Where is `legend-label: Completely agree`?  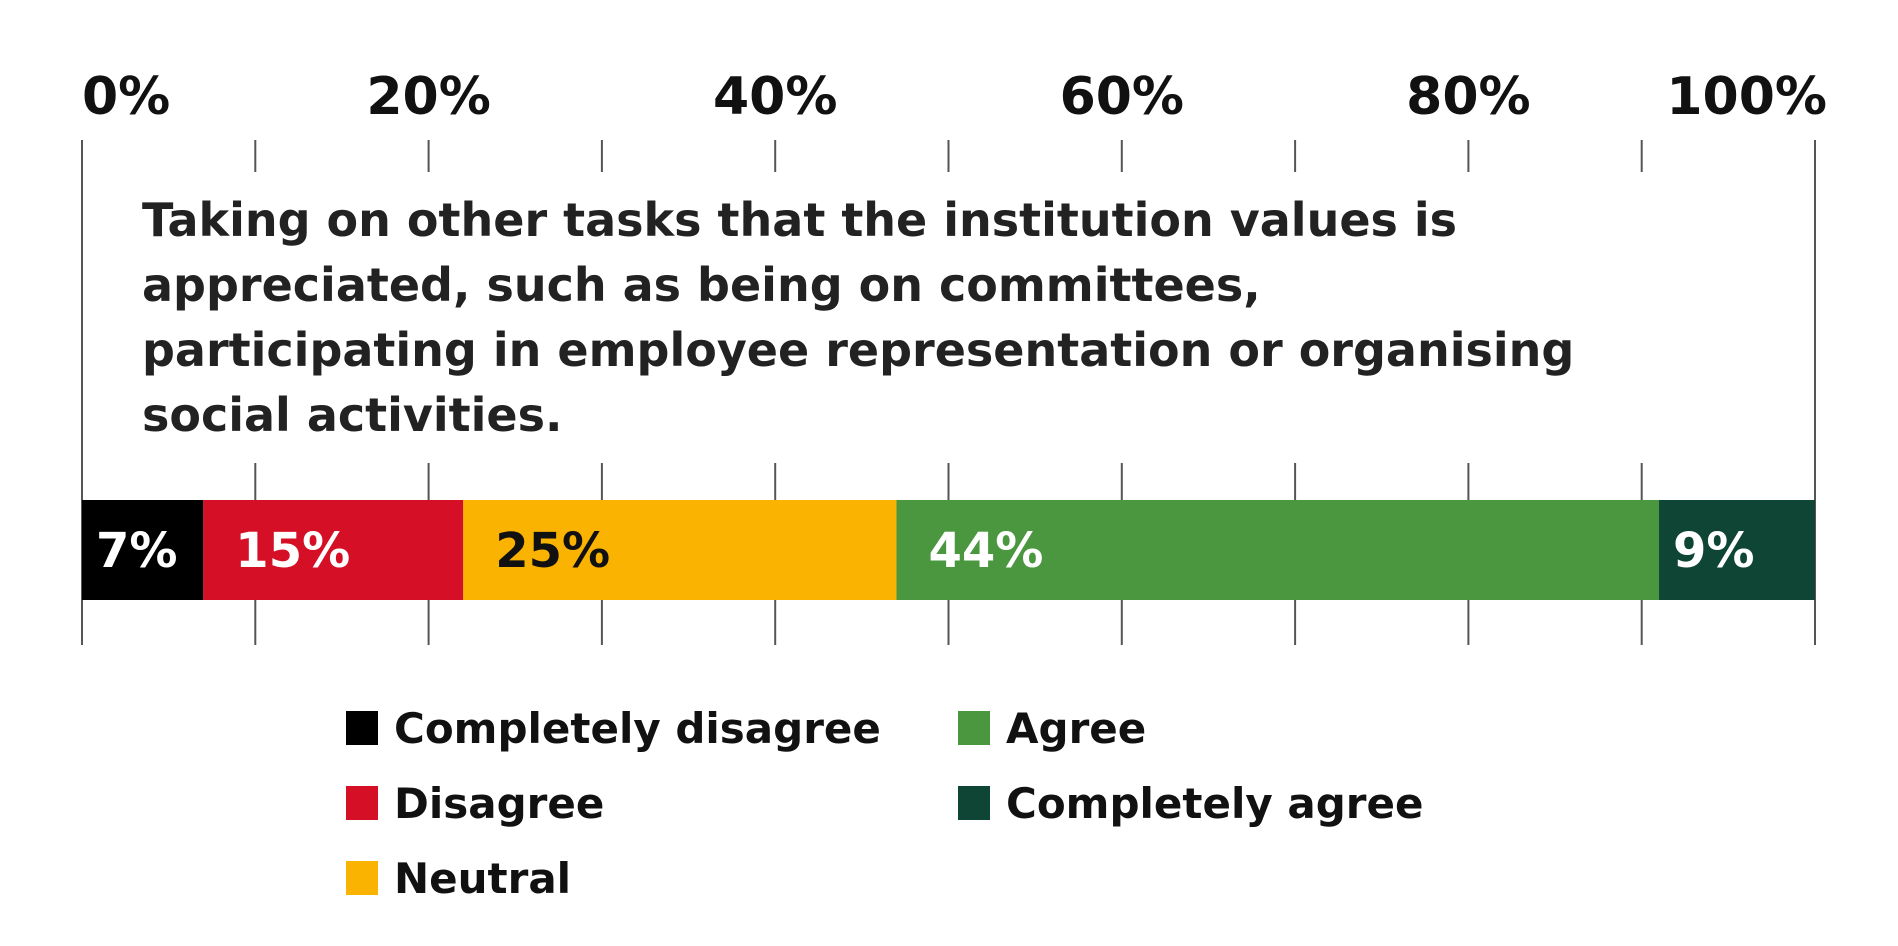 legend-label: Completely agree is located at coordinates (1214, 803).